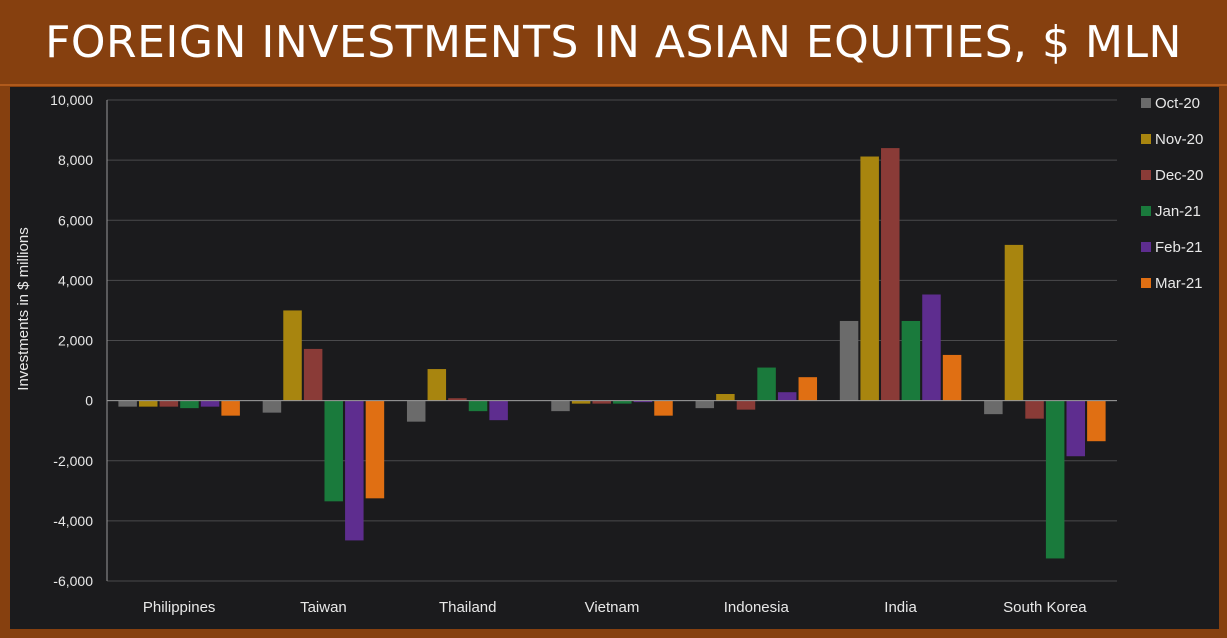  I want to click on y-tick-label: -4,000, so click(73, 521).